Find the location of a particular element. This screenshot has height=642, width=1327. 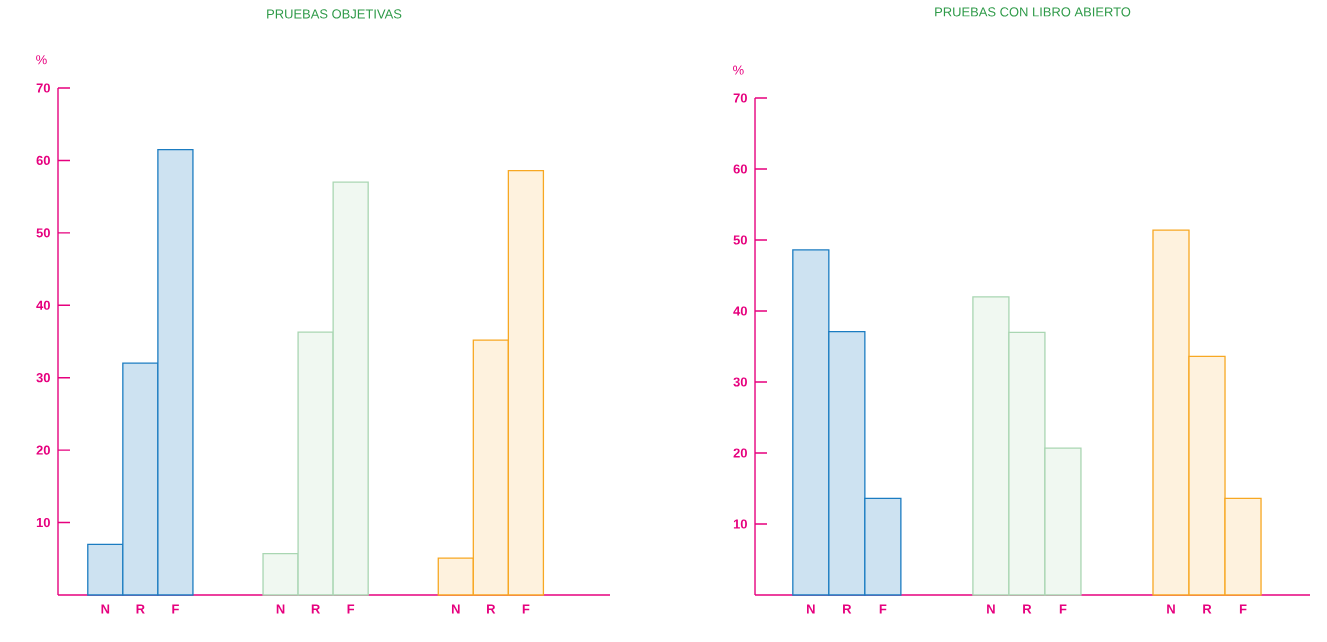

chart-title: PRUEBAS CON LIBRO ABIERTO is located at coordinates (1033, 12).